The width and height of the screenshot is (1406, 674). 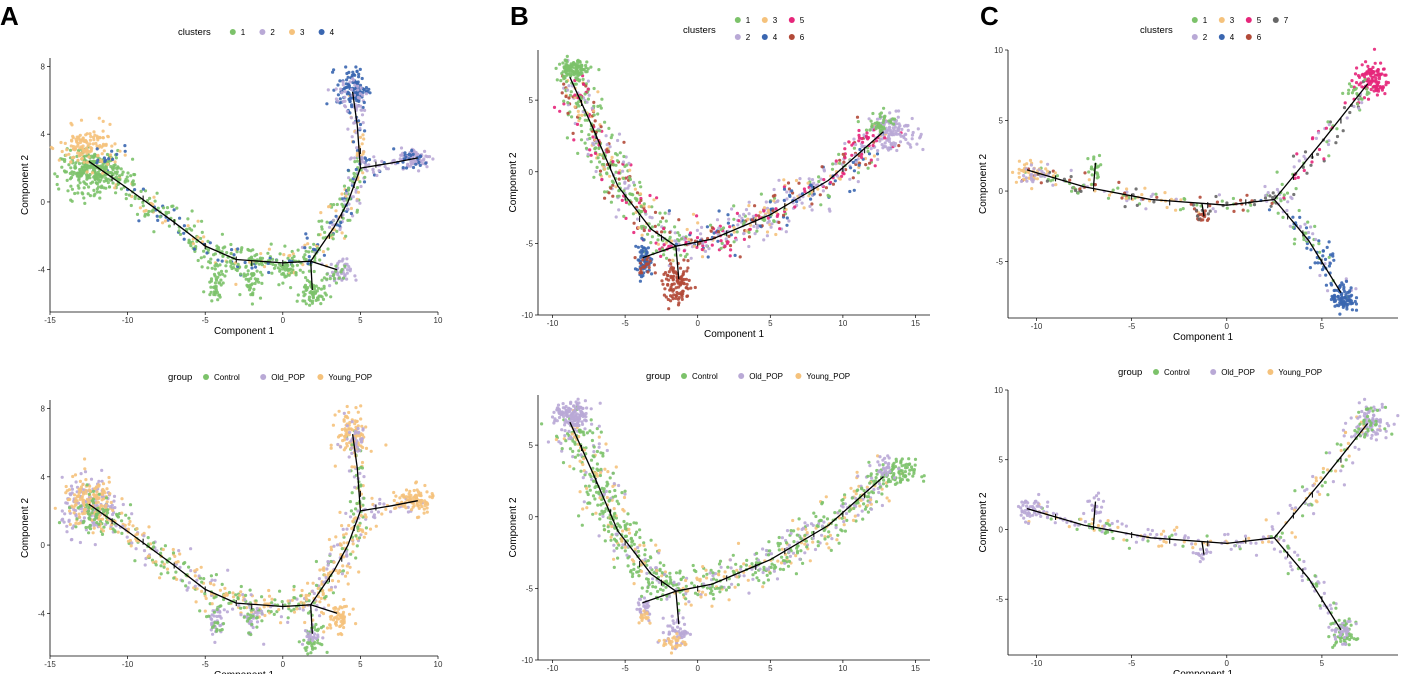 I want to click on points-layer, so click(x=242, y=186).